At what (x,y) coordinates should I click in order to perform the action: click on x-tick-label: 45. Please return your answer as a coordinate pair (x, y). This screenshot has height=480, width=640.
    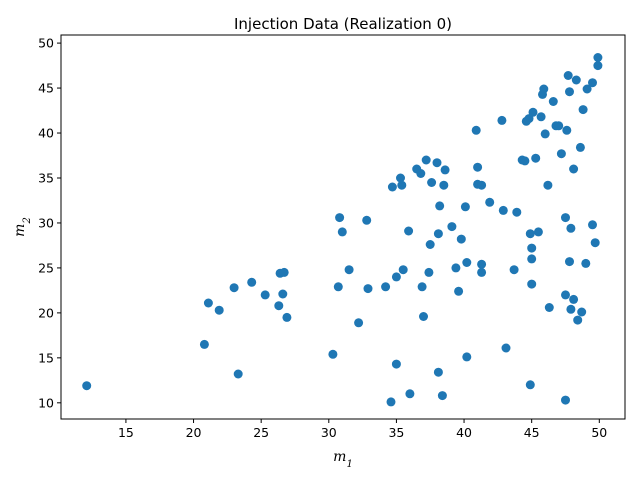
    Looking at the image, I should click on (532, 432).